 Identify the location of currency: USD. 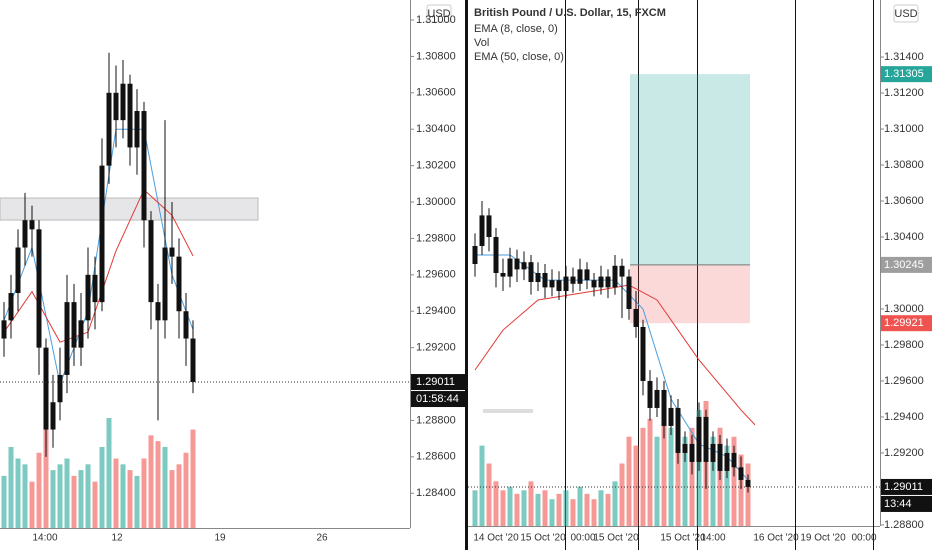
(905, 14).